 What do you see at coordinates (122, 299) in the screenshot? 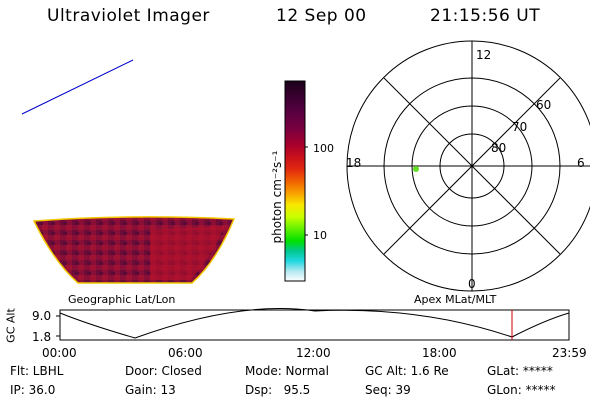
I see `geographic-panel-label: Geographic Lat/Lon` at bounding box center [122, 299].